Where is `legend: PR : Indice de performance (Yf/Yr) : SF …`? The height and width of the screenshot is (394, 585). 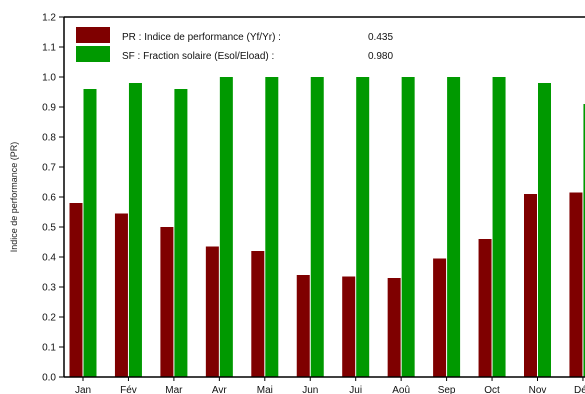 legend: PR : Indice de performance (Yf/Yr) : SF … is located at coordinates (231, 43).